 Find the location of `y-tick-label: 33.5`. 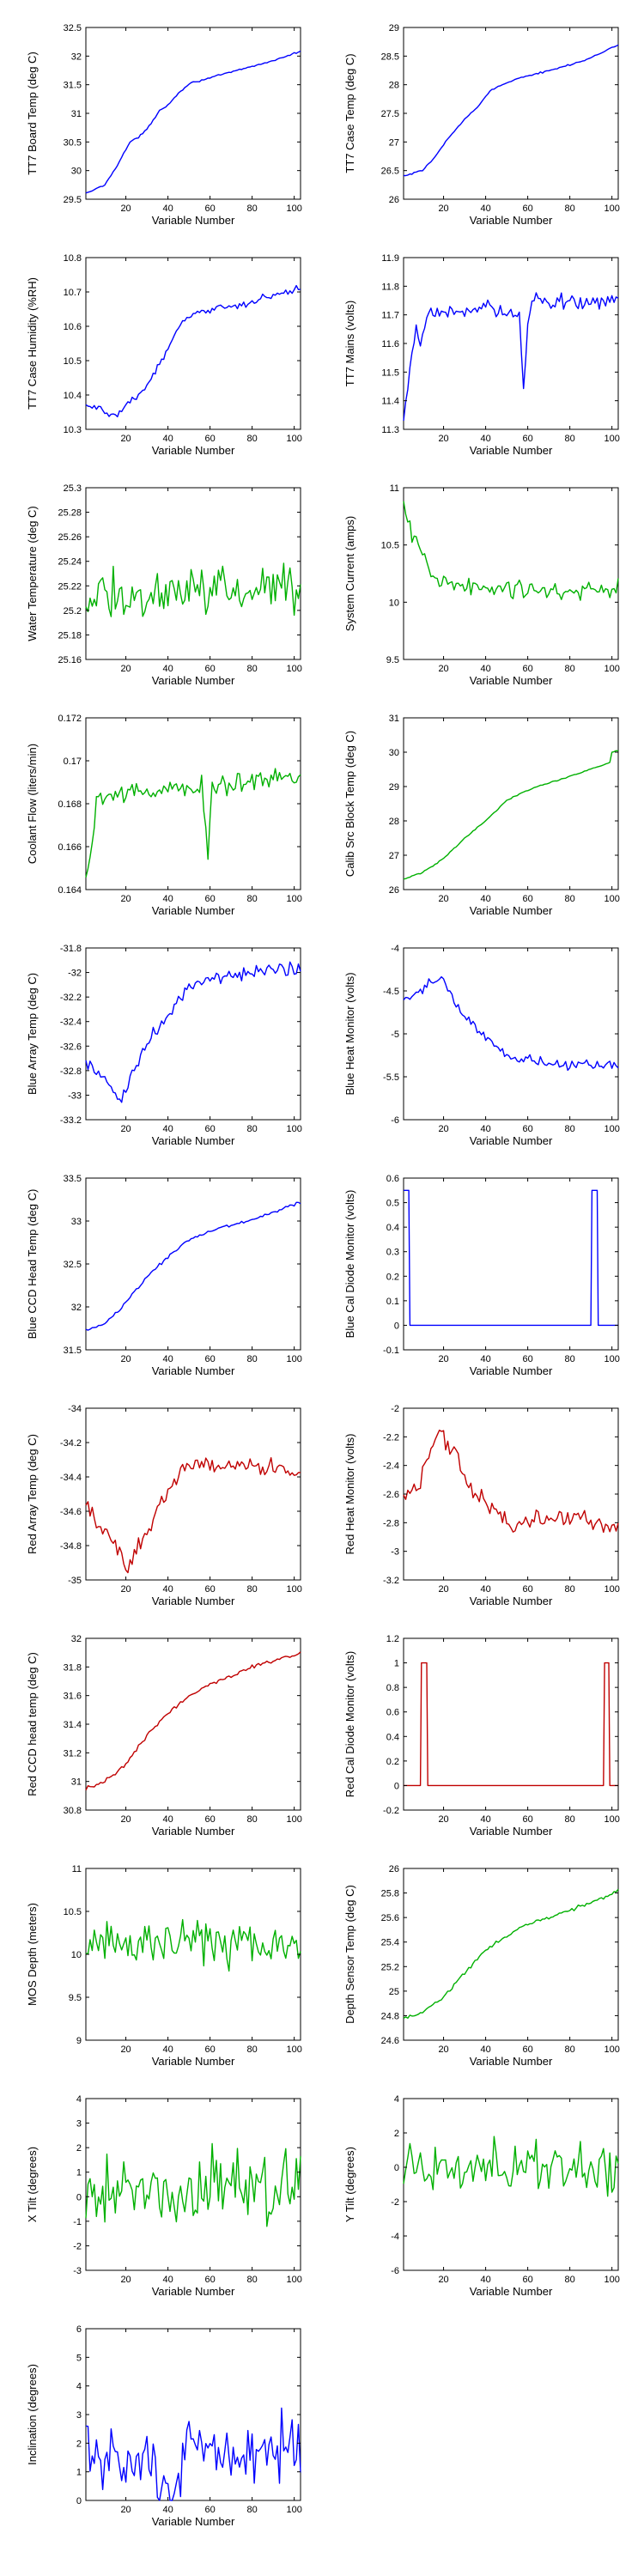

y-tick-label: 33.5 is located at coordinates (73, 1179).